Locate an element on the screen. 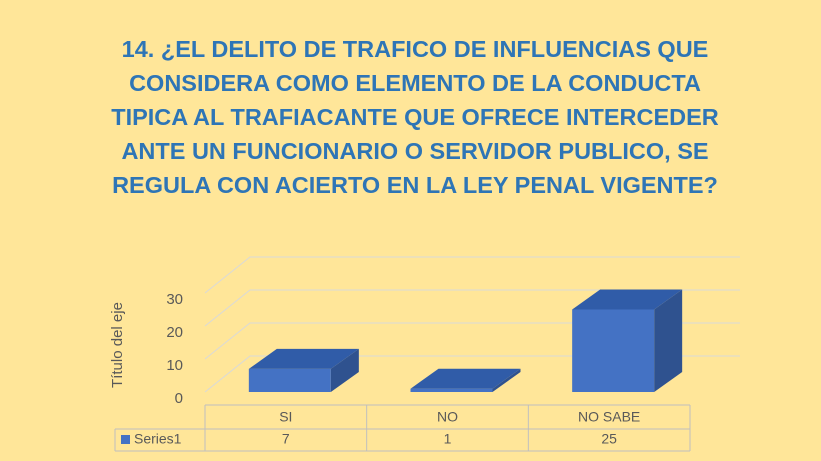  y-tick-label: 0 is located at coordinates (179, 398).